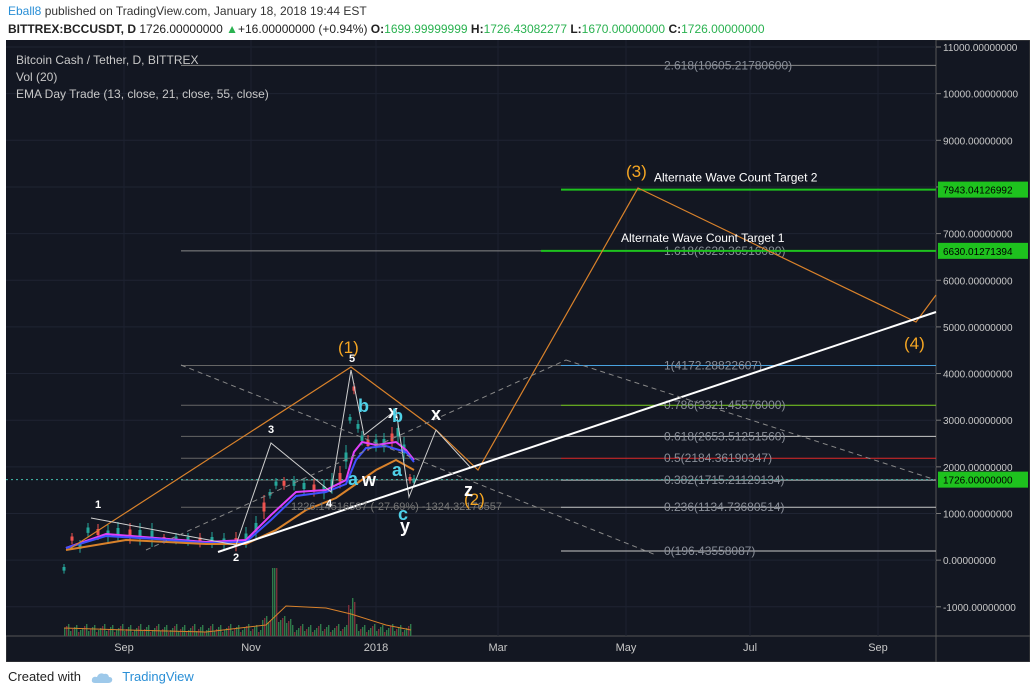 This screenshot has height=693, width=1036. I want to click on low-label: L:, so click(576, 29).